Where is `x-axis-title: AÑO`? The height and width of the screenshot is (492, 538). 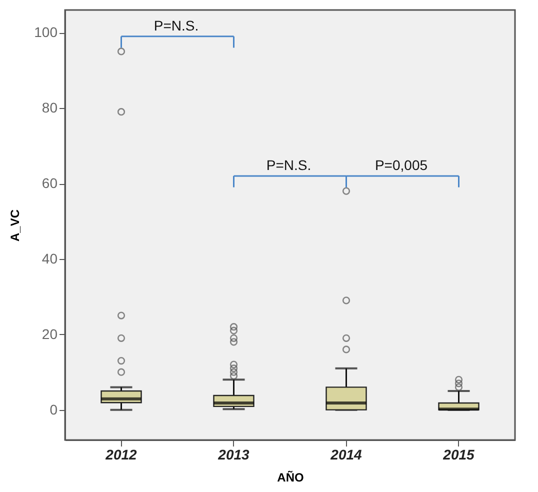
x-axis-title: AÑO is located at coordinates (290, 477).